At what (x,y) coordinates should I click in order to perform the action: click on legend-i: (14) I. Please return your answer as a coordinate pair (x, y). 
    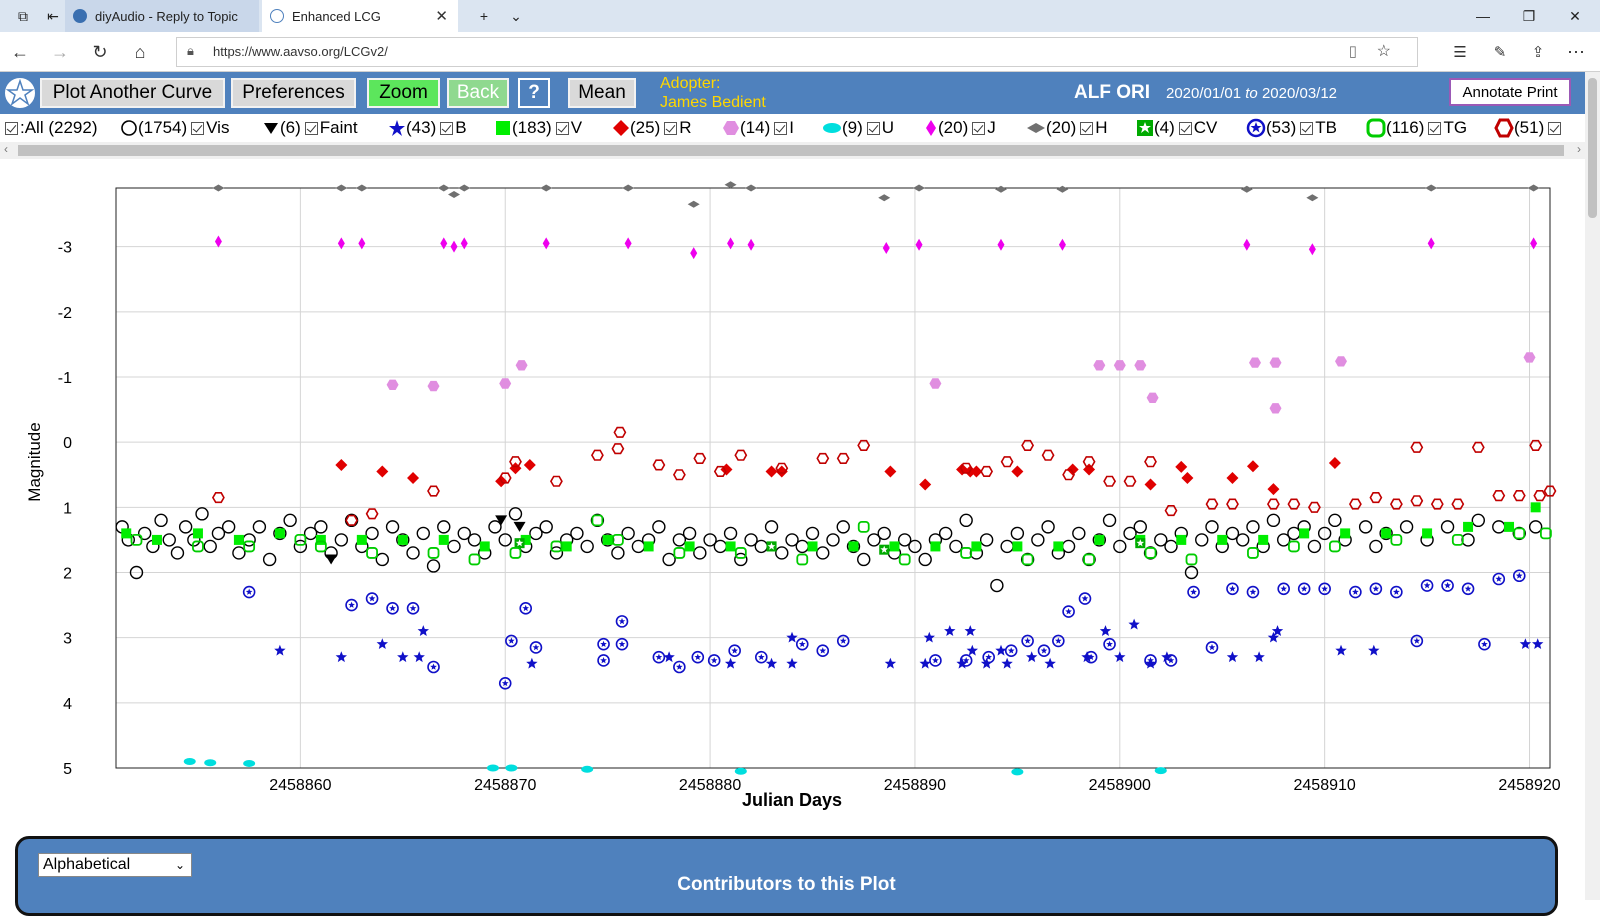
    Looking at the image, I should click on (758, 128).